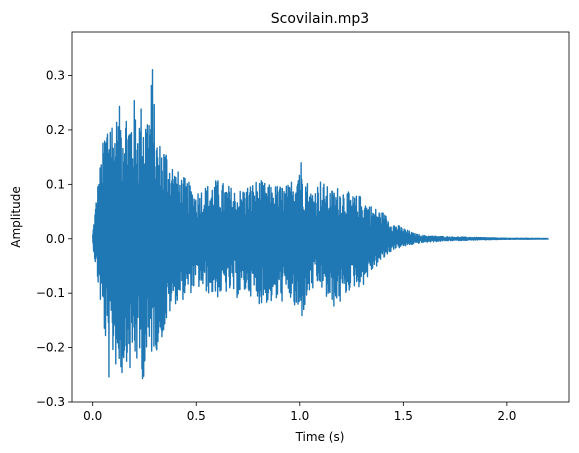  I want to click on x-tick-label: 1.5, so click(403, 416).